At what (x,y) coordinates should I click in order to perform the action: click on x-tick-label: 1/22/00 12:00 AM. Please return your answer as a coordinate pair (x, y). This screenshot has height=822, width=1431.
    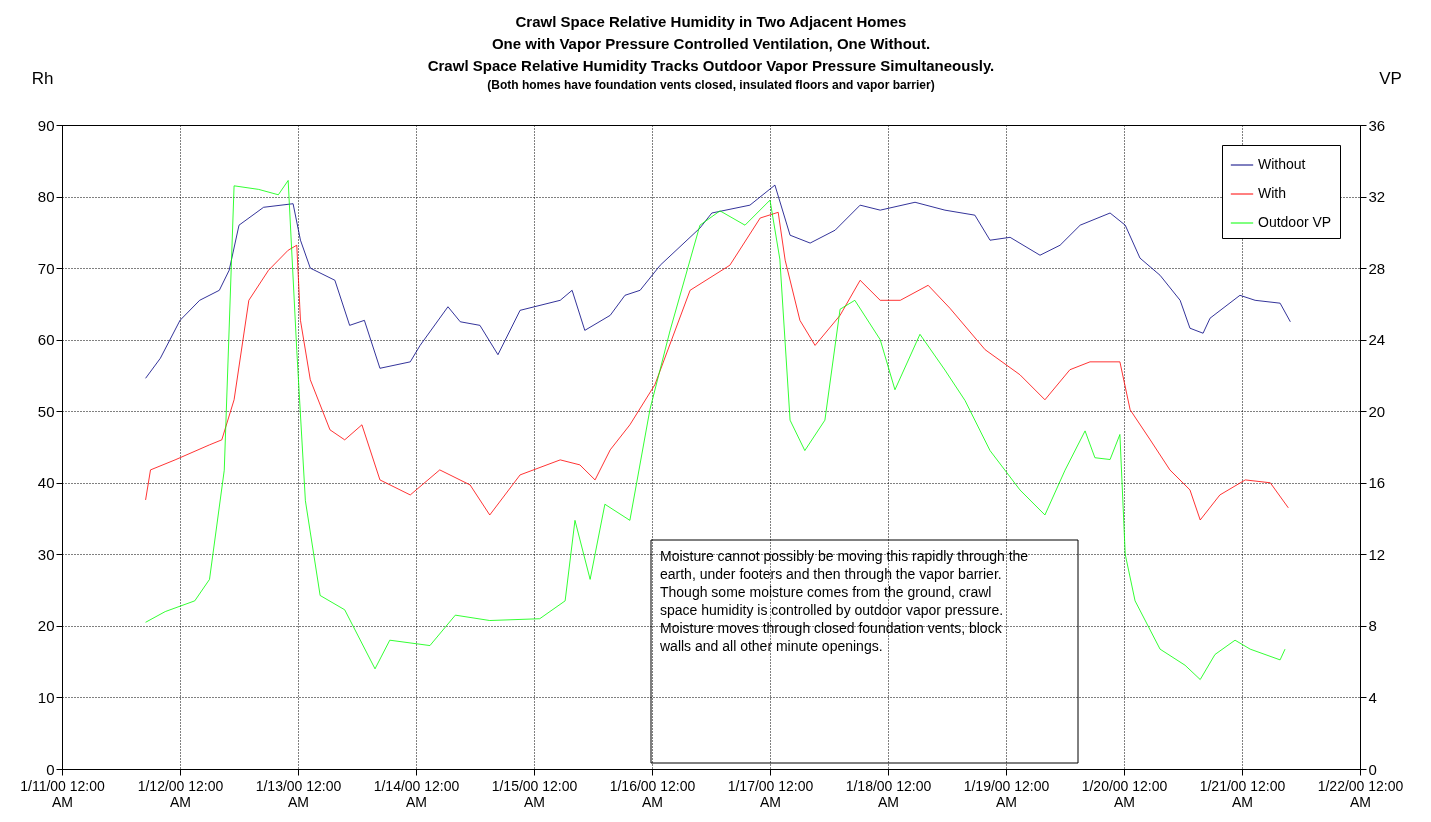
    Looking at the image, I should click on (1360, 793).